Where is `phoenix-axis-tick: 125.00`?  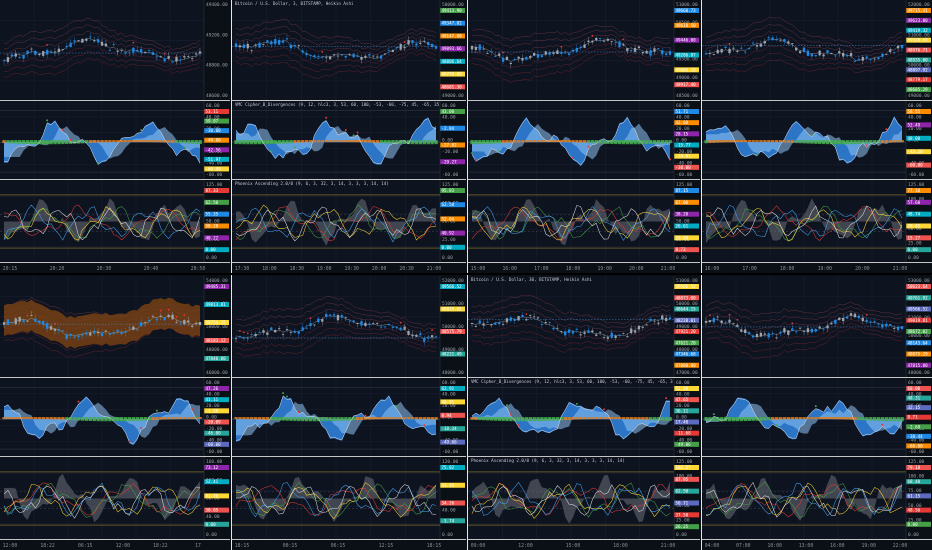
phoenix-axis-tick: 125.00 is located at coordinates (214, 185).